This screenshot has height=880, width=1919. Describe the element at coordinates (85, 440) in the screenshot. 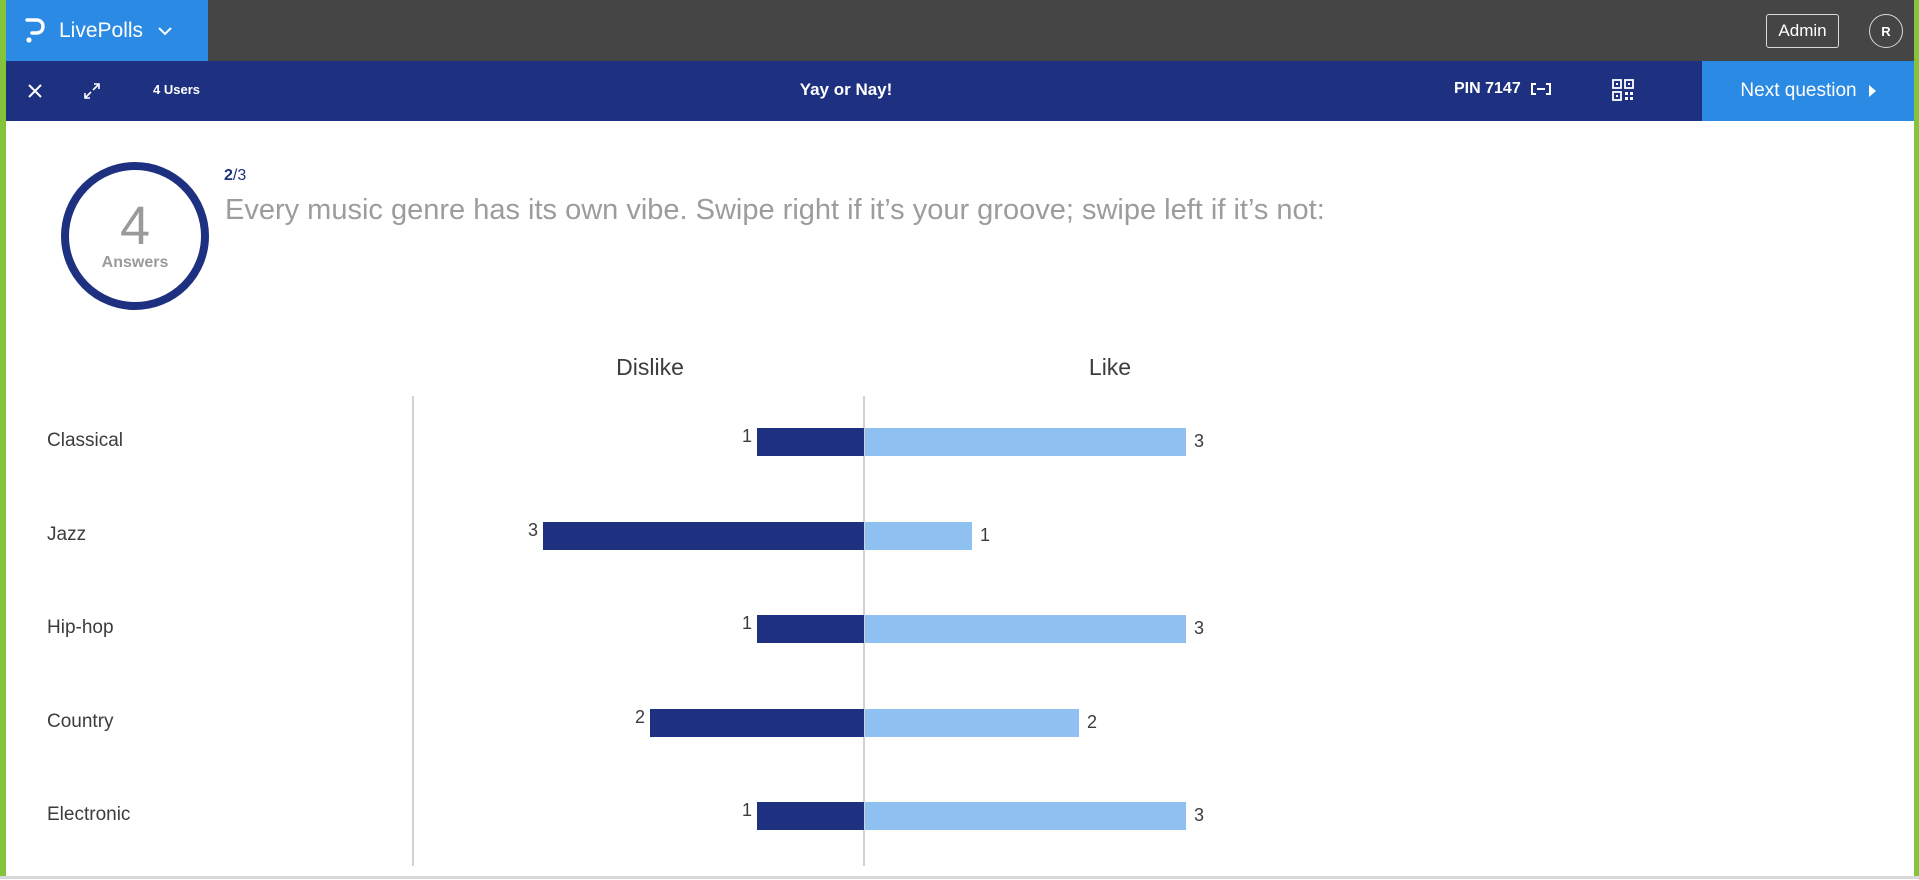

I see `category-label: Classical` at that location.